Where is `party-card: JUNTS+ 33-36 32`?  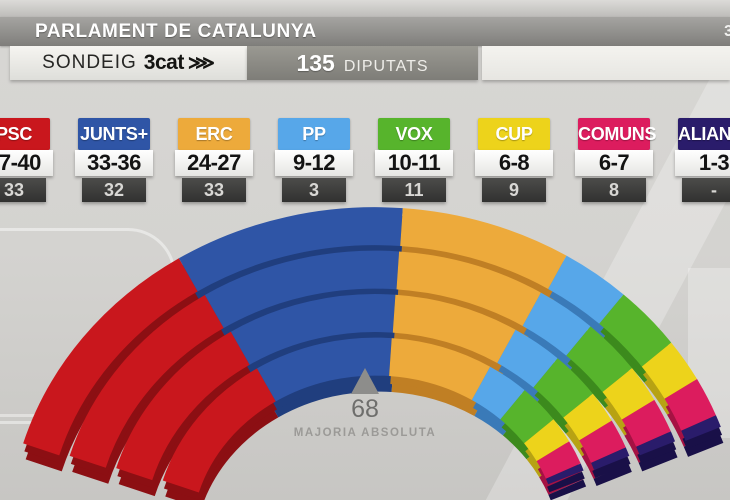
party-card: JUNTS+ 33-36 32 is located at coordinates (114, 160).